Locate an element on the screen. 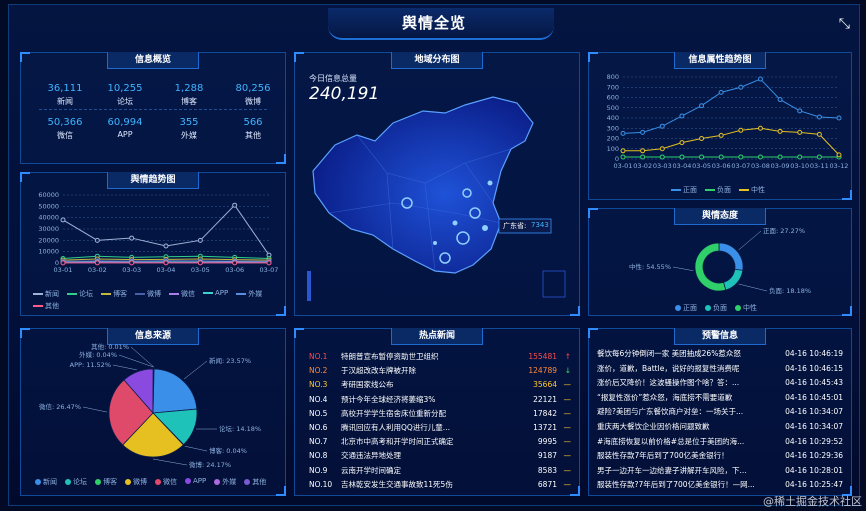  warning-row: “报复性涨价”惹众怒，海底捞不需要道歉 04-16 10:45:01 is located at coordinates (720, 397).